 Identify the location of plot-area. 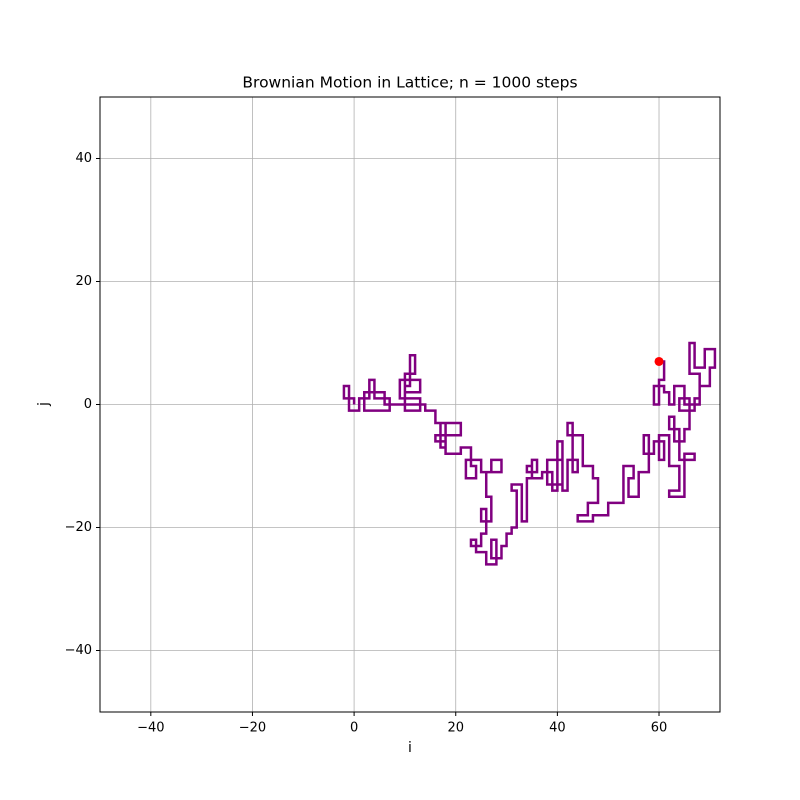
(529, 453).